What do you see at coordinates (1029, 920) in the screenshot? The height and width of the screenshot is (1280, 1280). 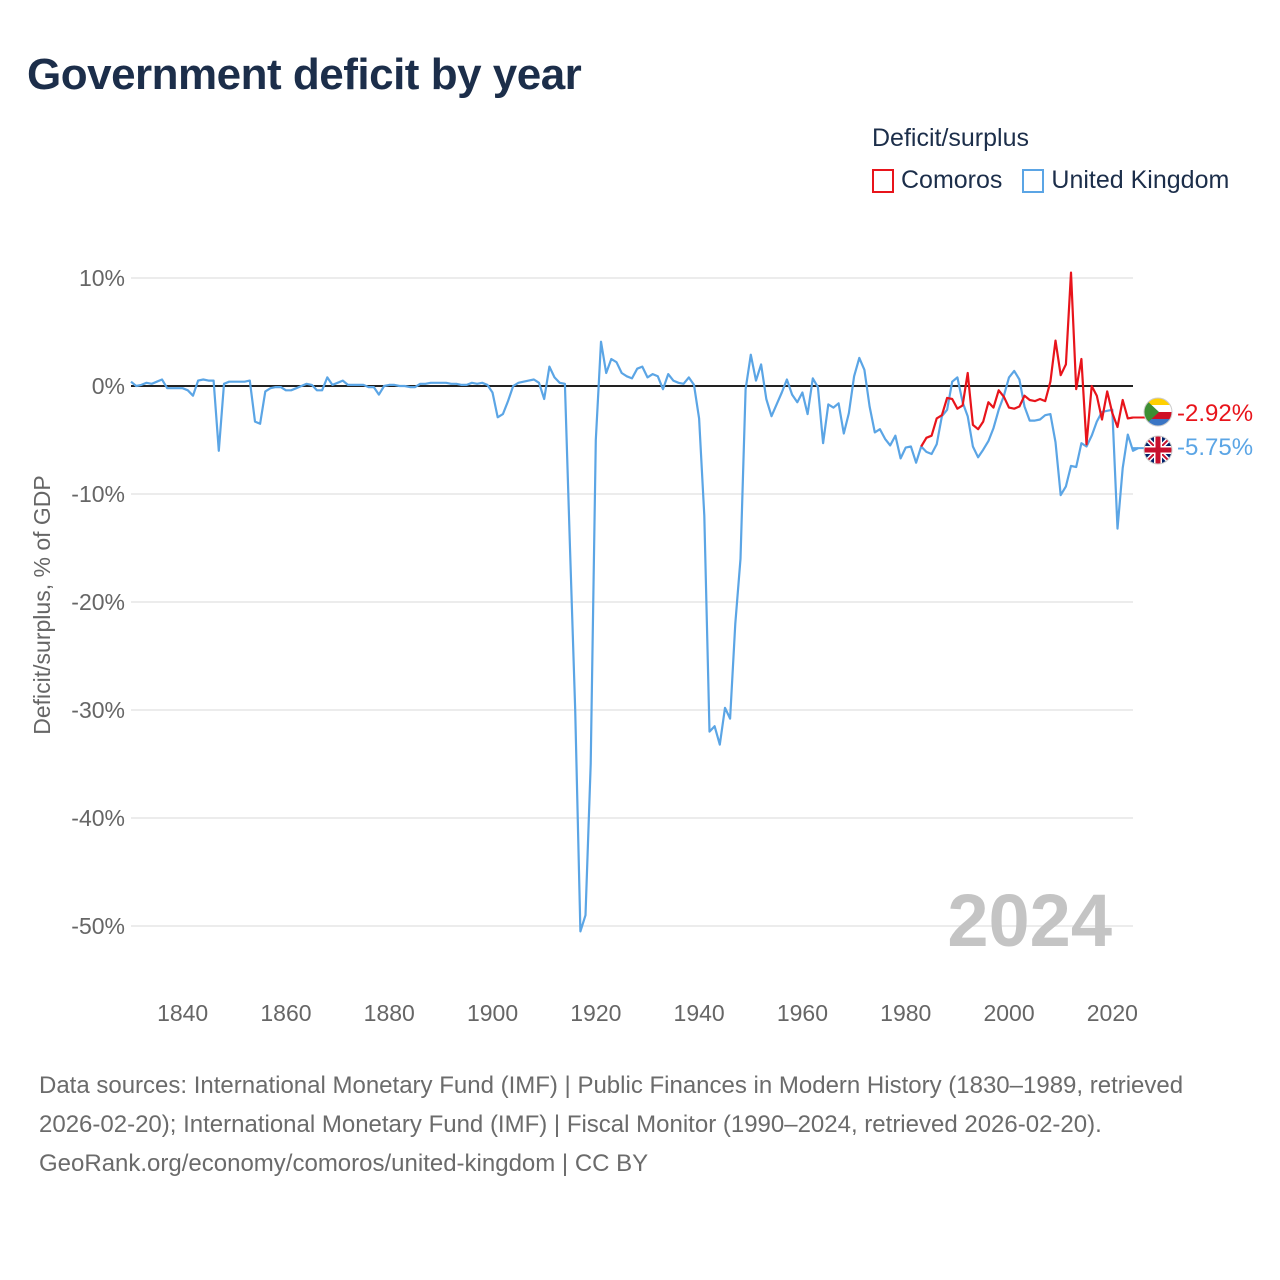 I see `year-watermark: 2024` at bounding box center [1029, 920].